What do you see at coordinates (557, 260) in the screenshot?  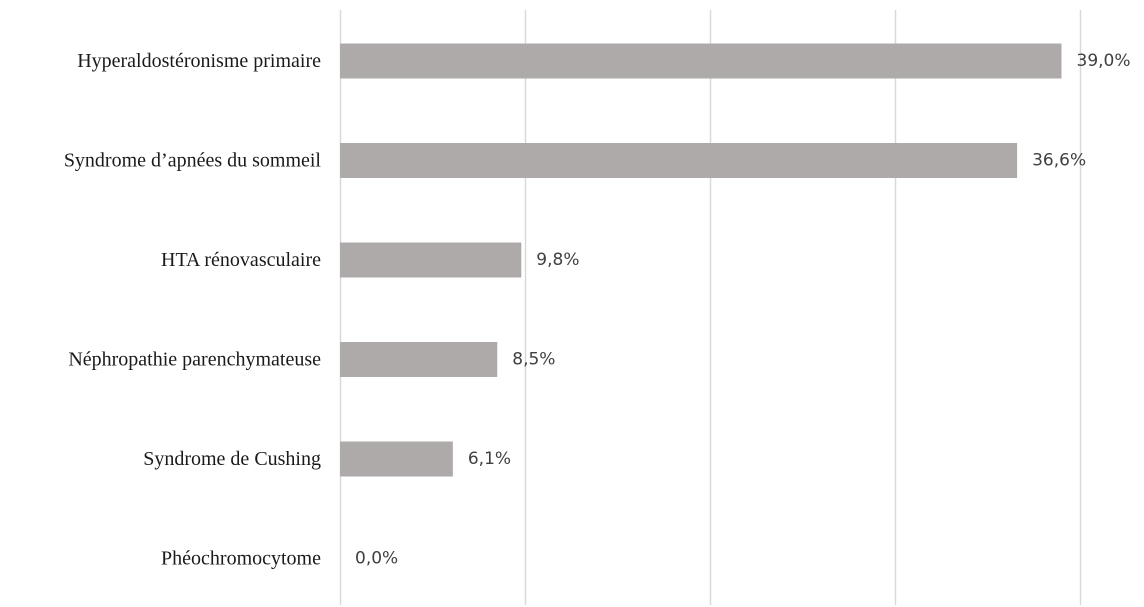 I see `data-label-2: 9,8%` at bounding box center [557, 260].